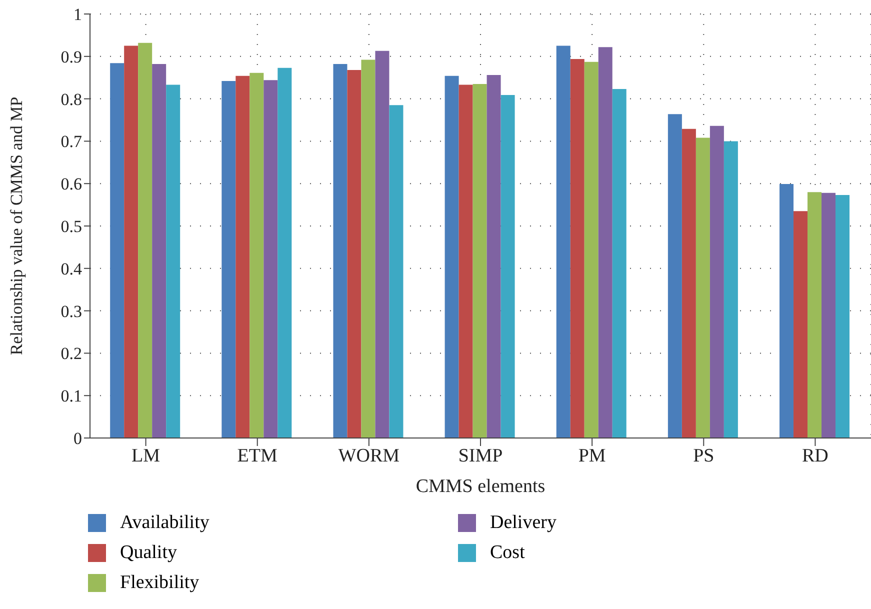  What do you see at coordinates (71, 99) in the screenshot?
I see `y-tick-label: 0.8` at bounding box center [71, 99].